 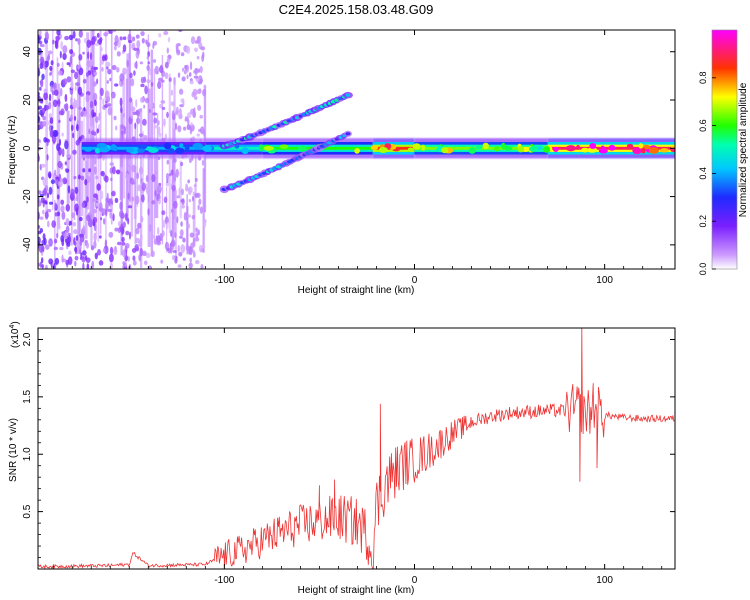 What do you see at coordinates (356, 290) in the screenshot?
I see `spectrogram-xlabel: Height of straight line (km)` at bounding box center [356, 290].